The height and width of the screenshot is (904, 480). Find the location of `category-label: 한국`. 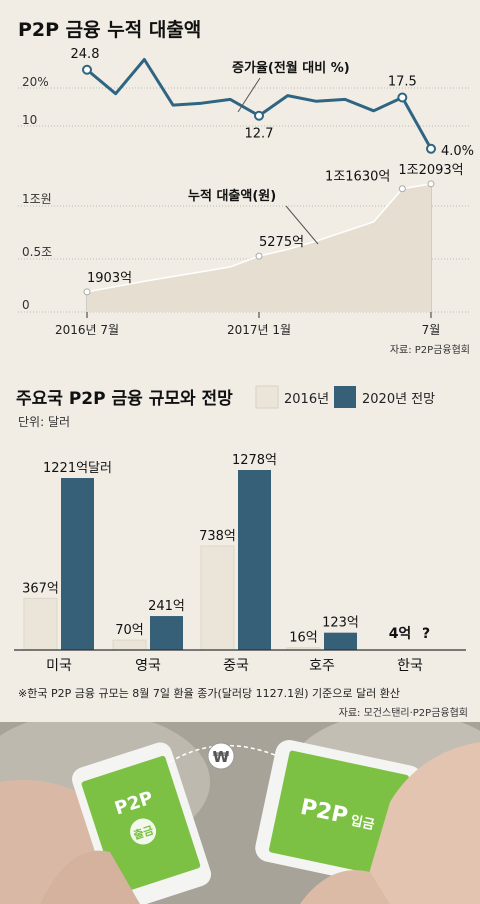

category-label: 한국 is located at coordinates (410, 666).